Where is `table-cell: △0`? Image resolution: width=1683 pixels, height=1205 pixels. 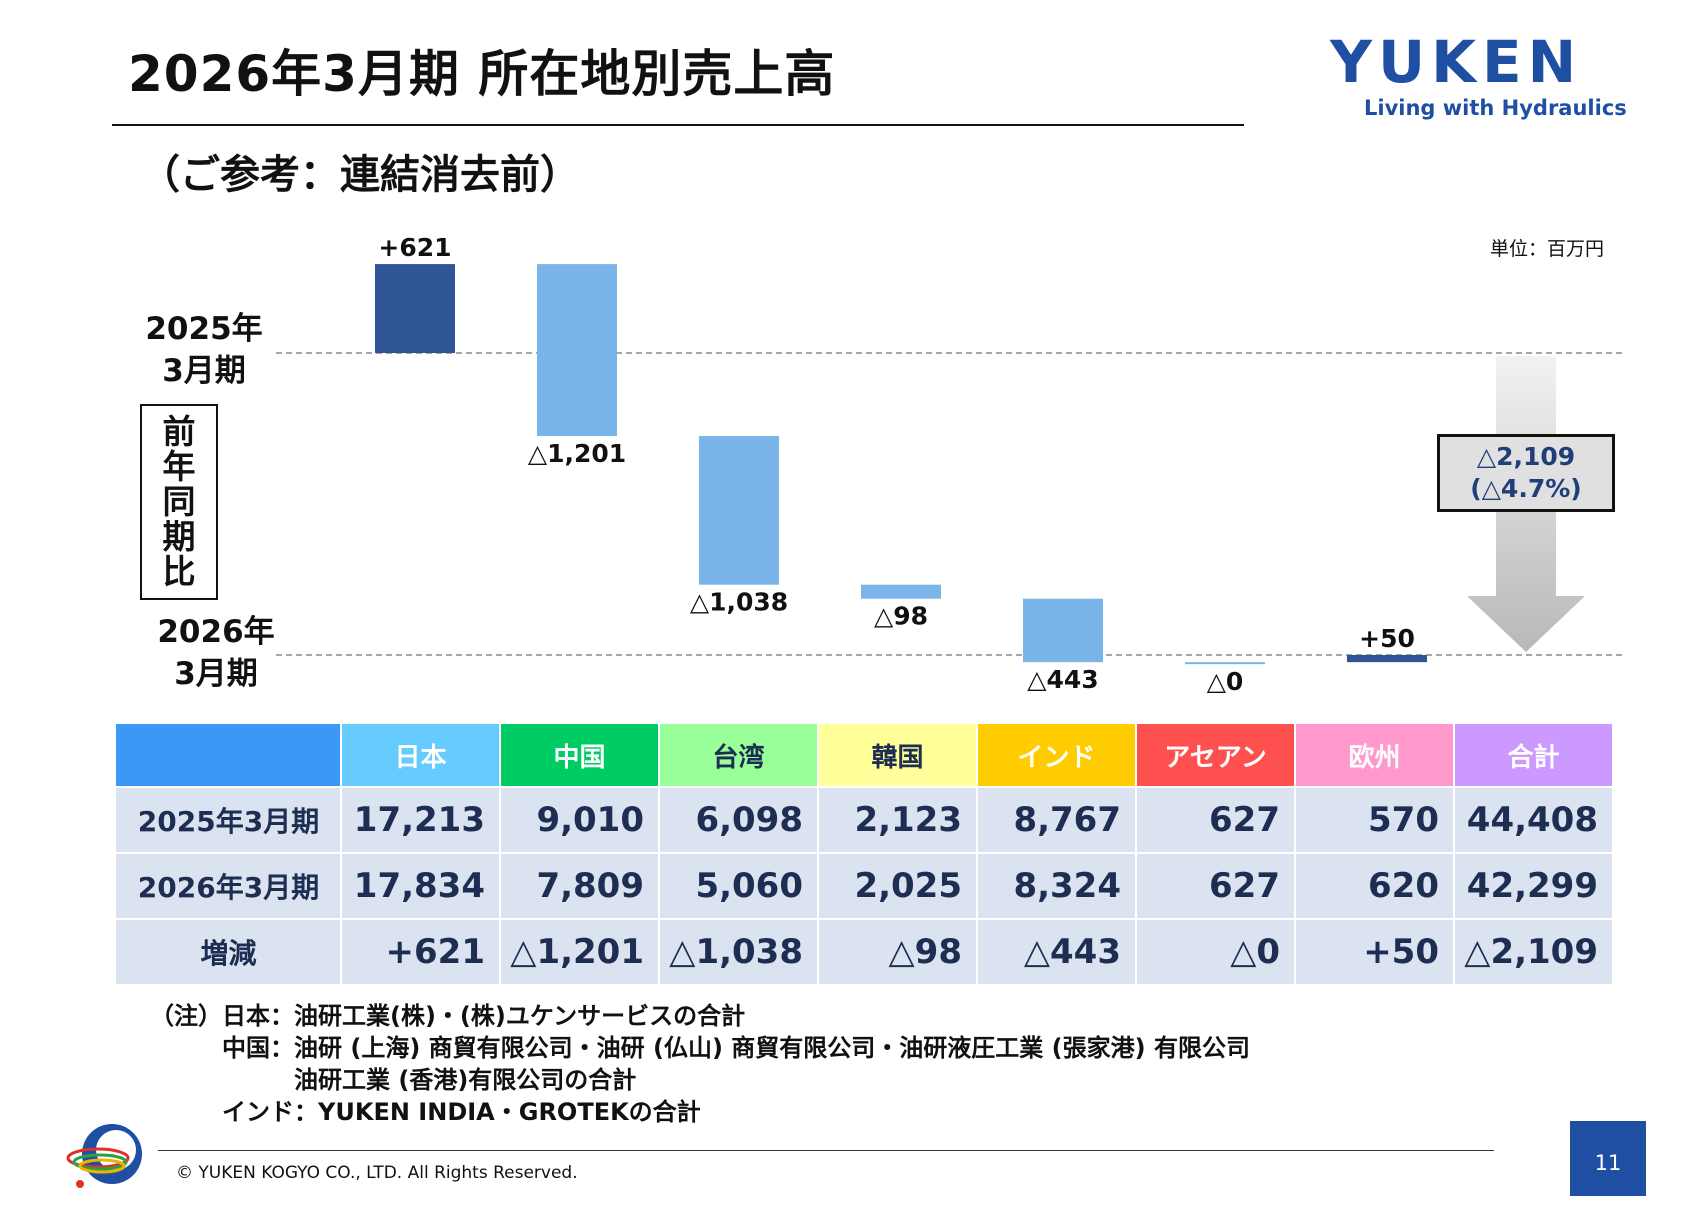
table-cell: △0 is located at coordinates (1215, 952).